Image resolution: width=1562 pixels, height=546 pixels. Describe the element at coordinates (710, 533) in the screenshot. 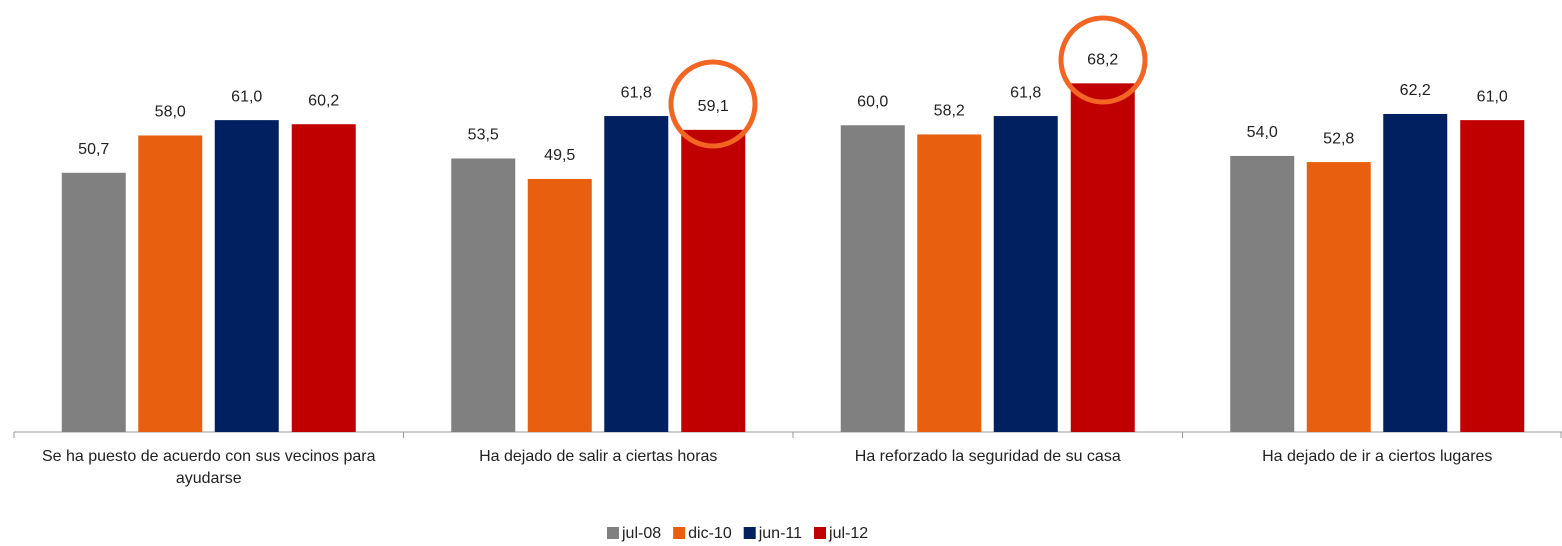

I see `legend-label: dic-10` at that location.